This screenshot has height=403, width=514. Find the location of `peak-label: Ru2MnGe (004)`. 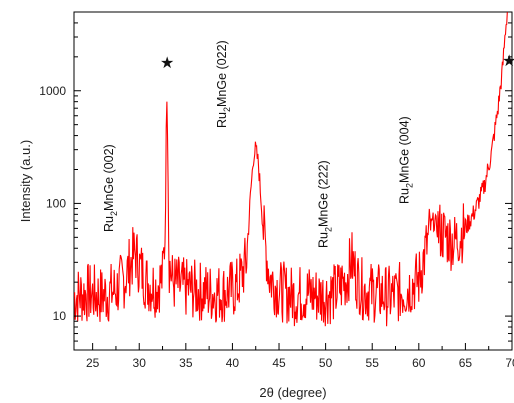

peak-label: Ru2MnGe (004) is located at coordinates (406, 160).